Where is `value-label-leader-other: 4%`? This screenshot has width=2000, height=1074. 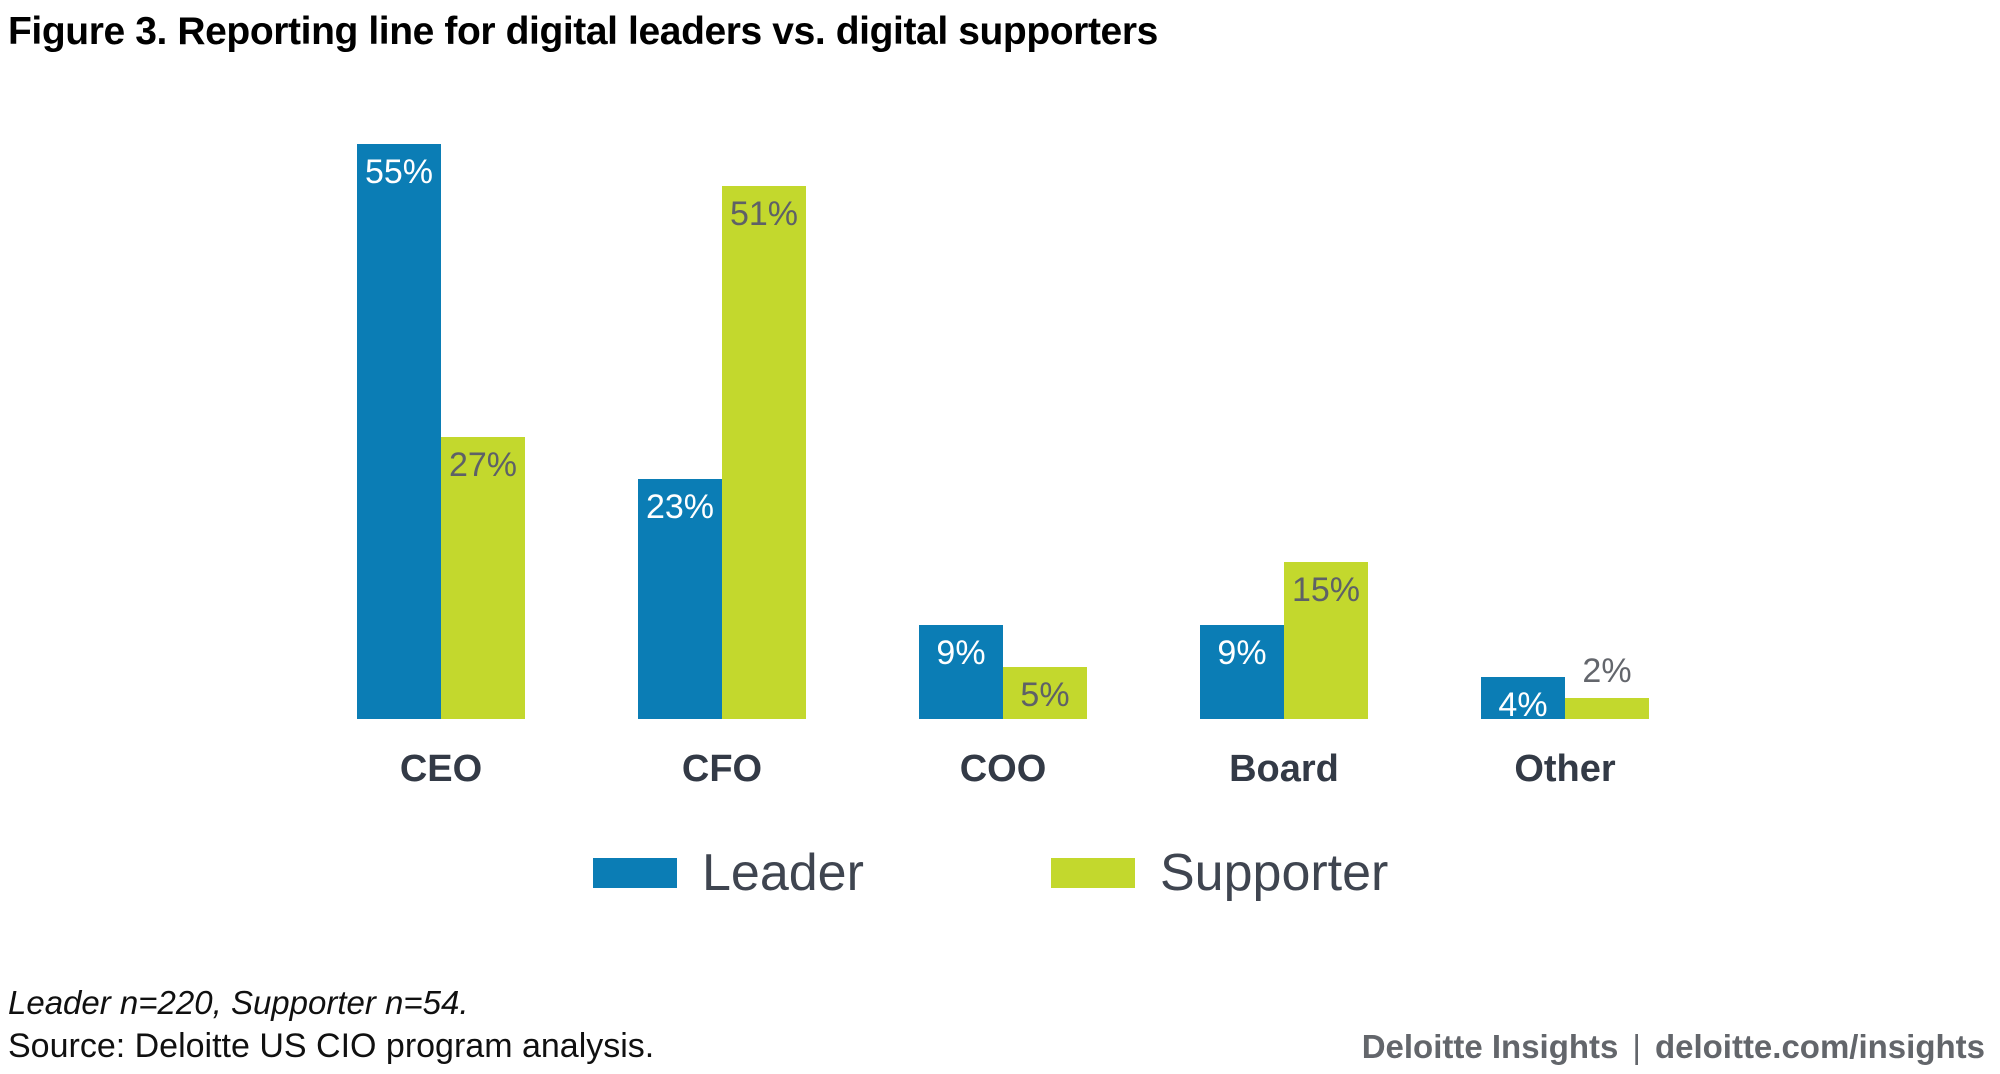 value-label-leader-other: 4% is located at coordinates (1523, 705).